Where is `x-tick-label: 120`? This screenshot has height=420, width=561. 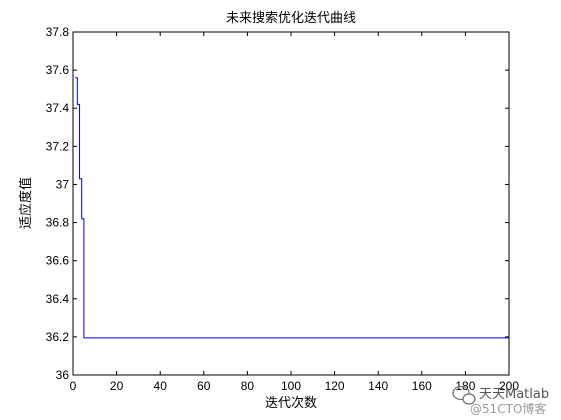 x-tick-label: 120 is located at coordinates (335, 386).